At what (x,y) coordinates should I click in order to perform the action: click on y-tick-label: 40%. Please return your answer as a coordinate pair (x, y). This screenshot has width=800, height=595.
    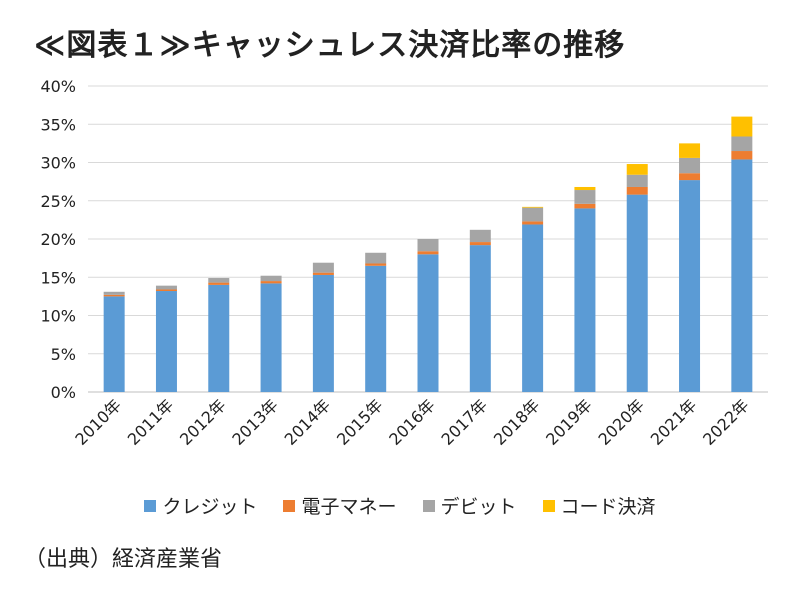
    Looking at the image, I should click on (58, 86).